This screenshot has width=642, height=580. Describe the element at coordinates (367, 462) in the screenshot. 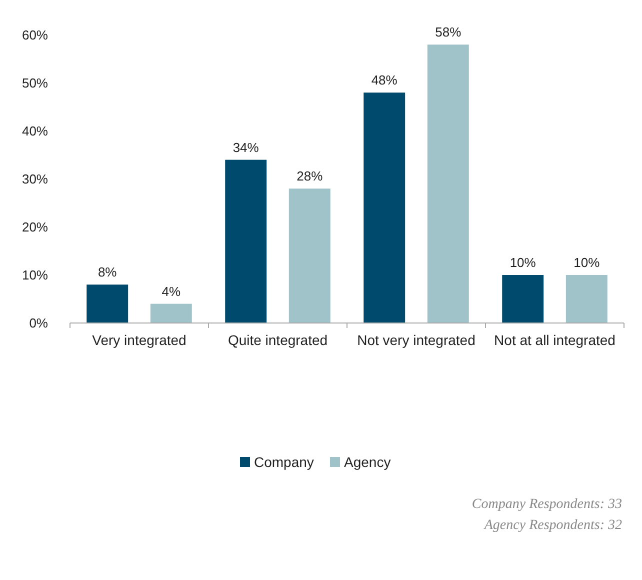

I see `legend-label: Agency` at that location.